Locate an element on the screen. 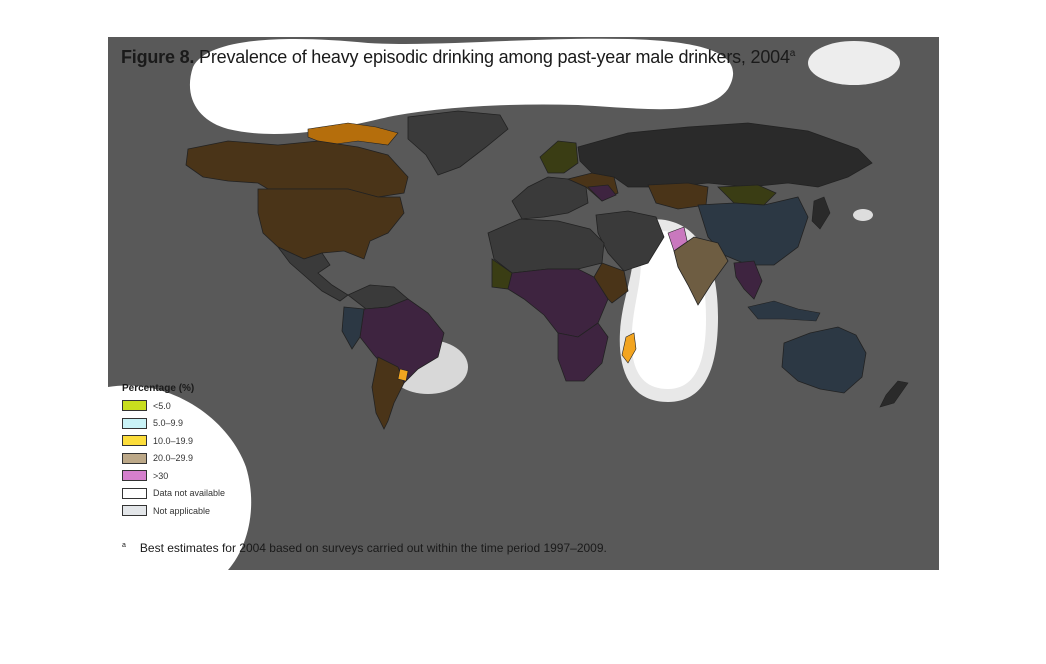 The width and height of the screenshot is (1046, 664). india is located at coordinates (701, 271).